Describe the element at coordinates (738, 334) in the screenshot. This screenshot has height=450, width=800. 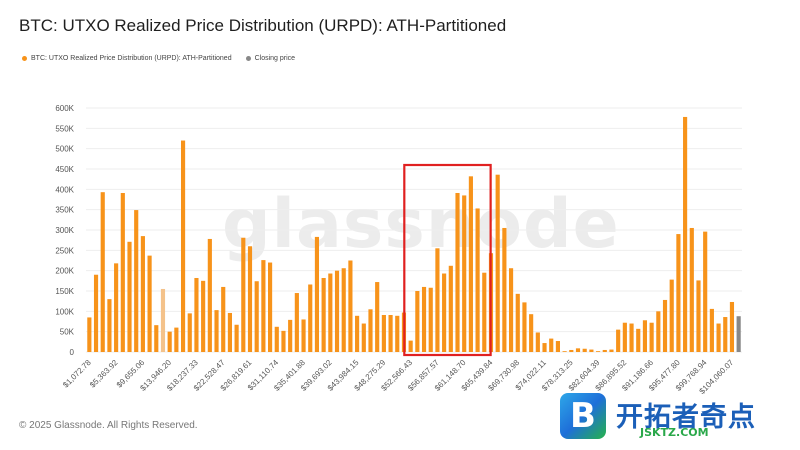
I see `closing-price-bar` at that location.